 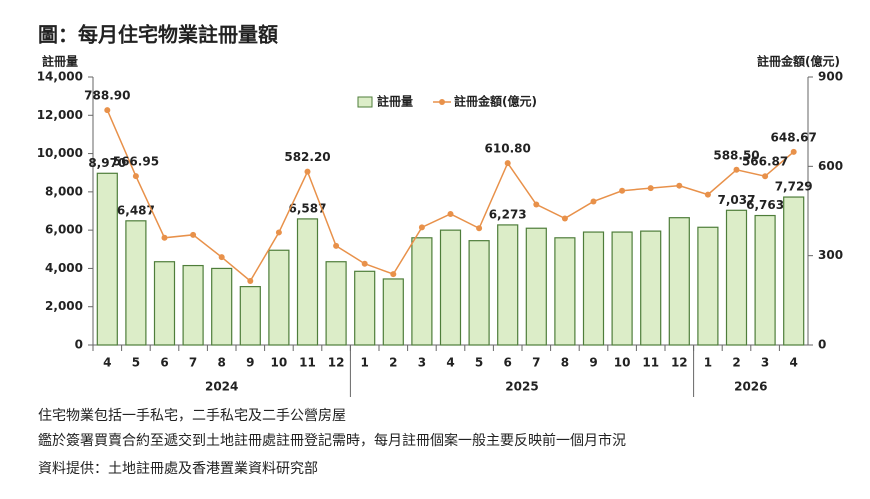 I want to click on bar-value-label: 7,037, so click(x=737, y=200).